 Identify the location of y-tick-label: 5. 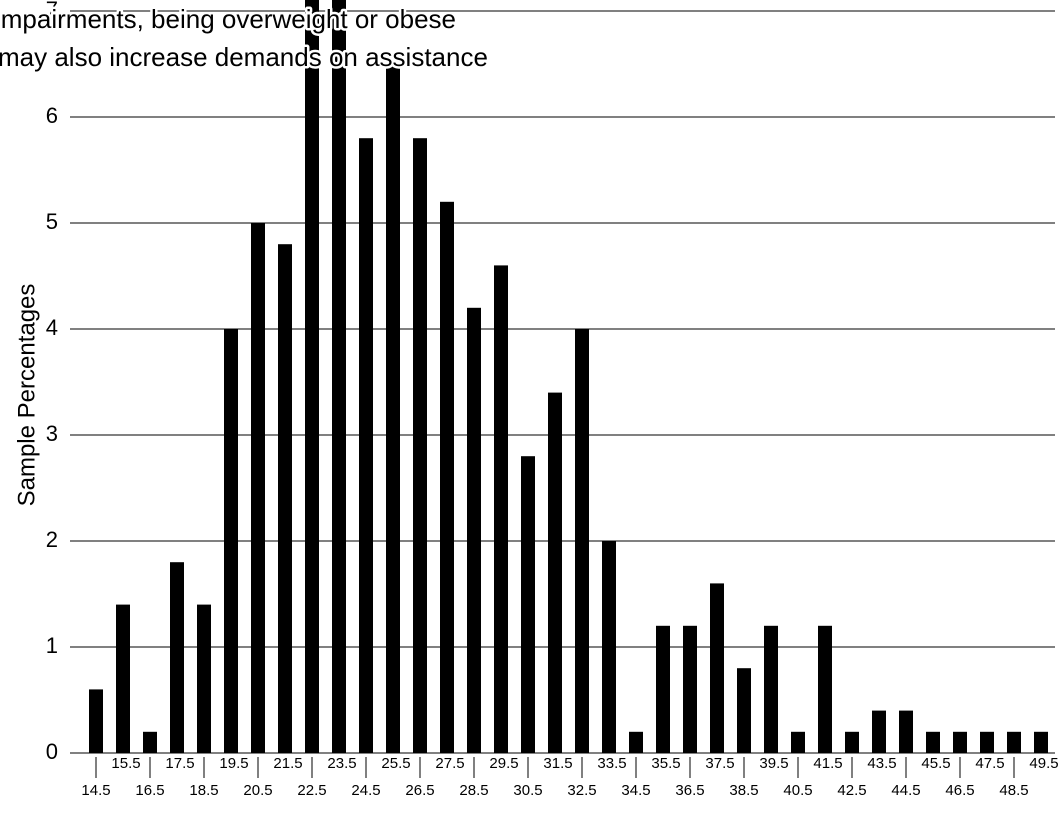
(52, 221).